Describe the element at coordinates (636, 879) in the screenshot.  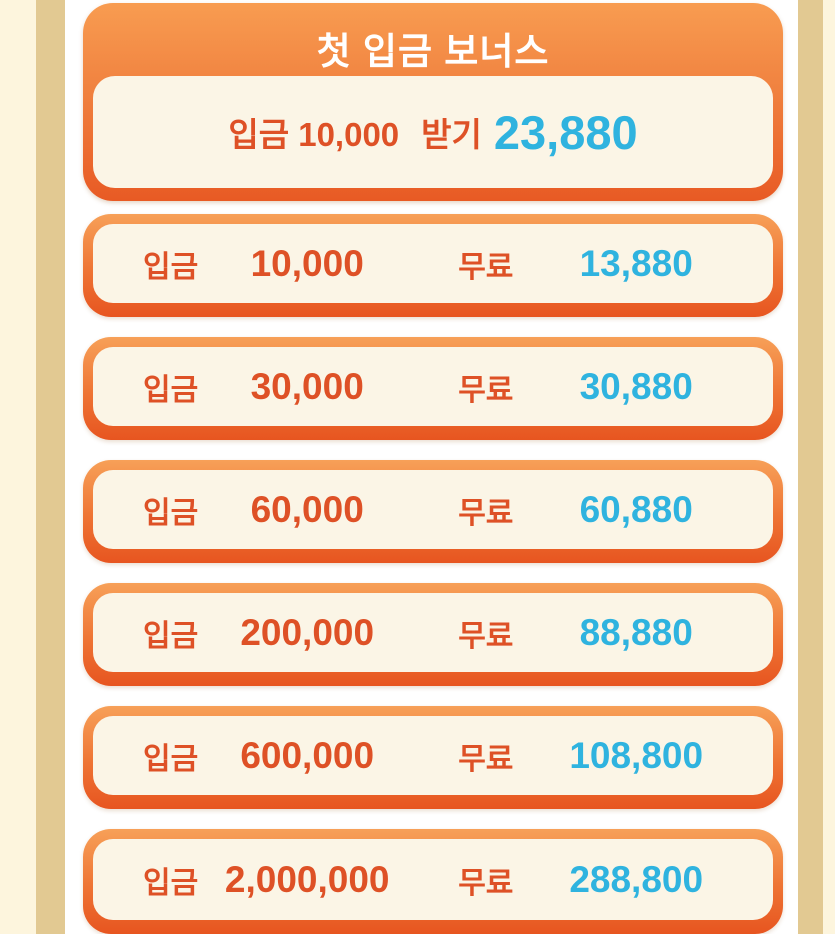
I see `bonus-amount: 288,800` at that location.